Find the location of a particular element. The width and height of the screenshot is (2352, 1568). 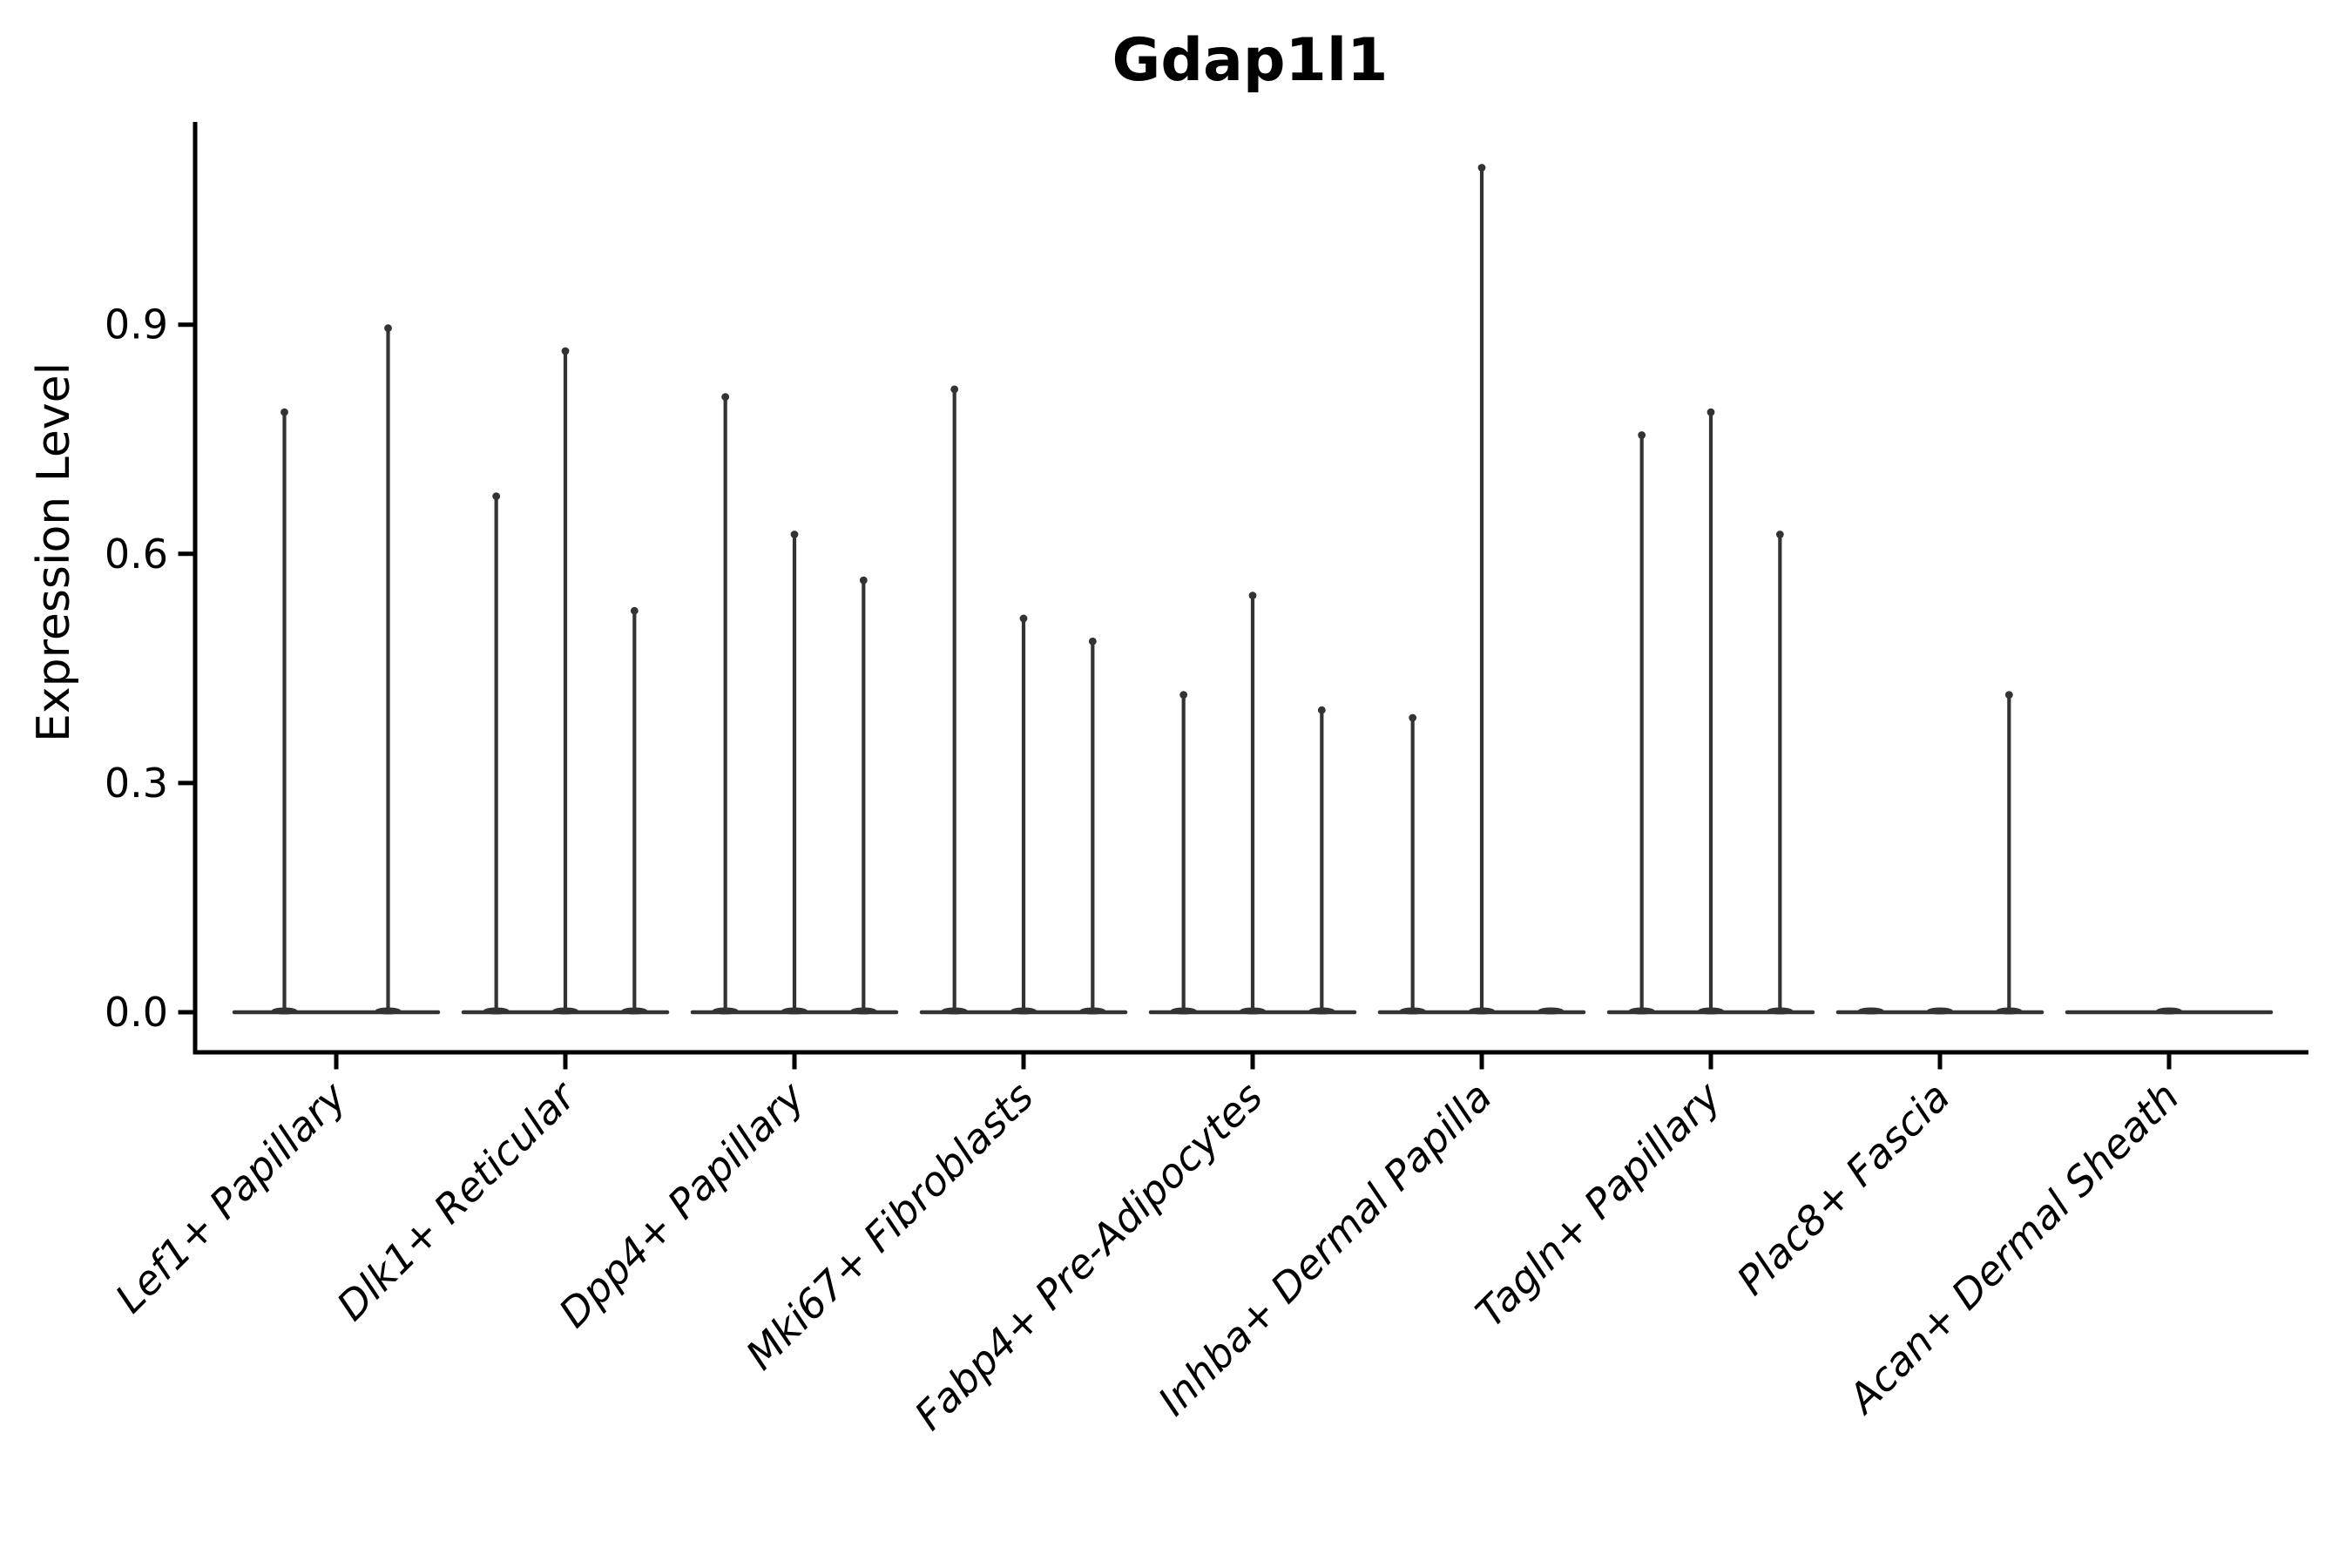

y-tick-label: 0.6 is located at coordinates (136, 554).